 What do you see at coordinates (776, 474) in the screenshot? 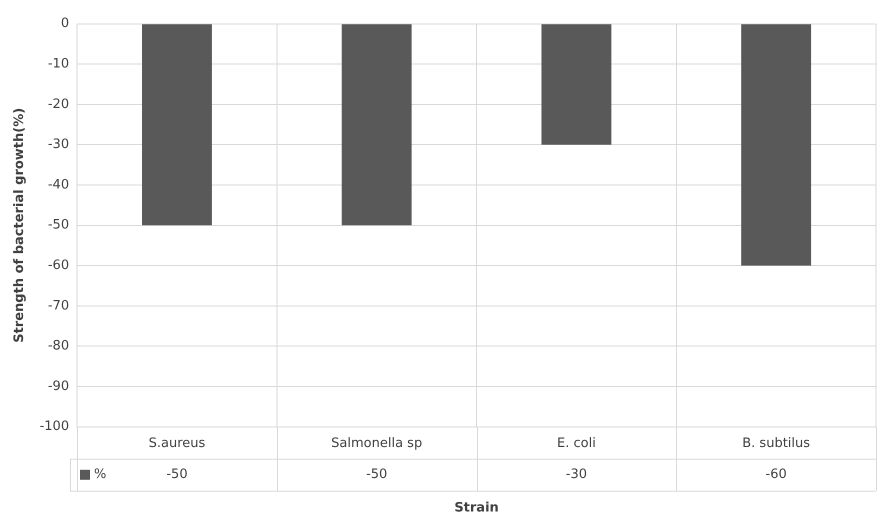
I see `data-label: -60` at bounding box center [776, 474].